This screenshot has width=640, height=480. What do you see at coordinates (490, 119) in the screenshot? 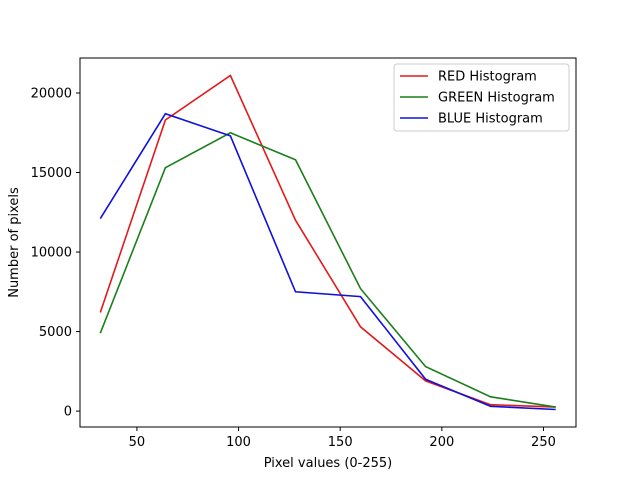
I see `legend-label: BLUE Histogram` at bounding box center [490, 119].